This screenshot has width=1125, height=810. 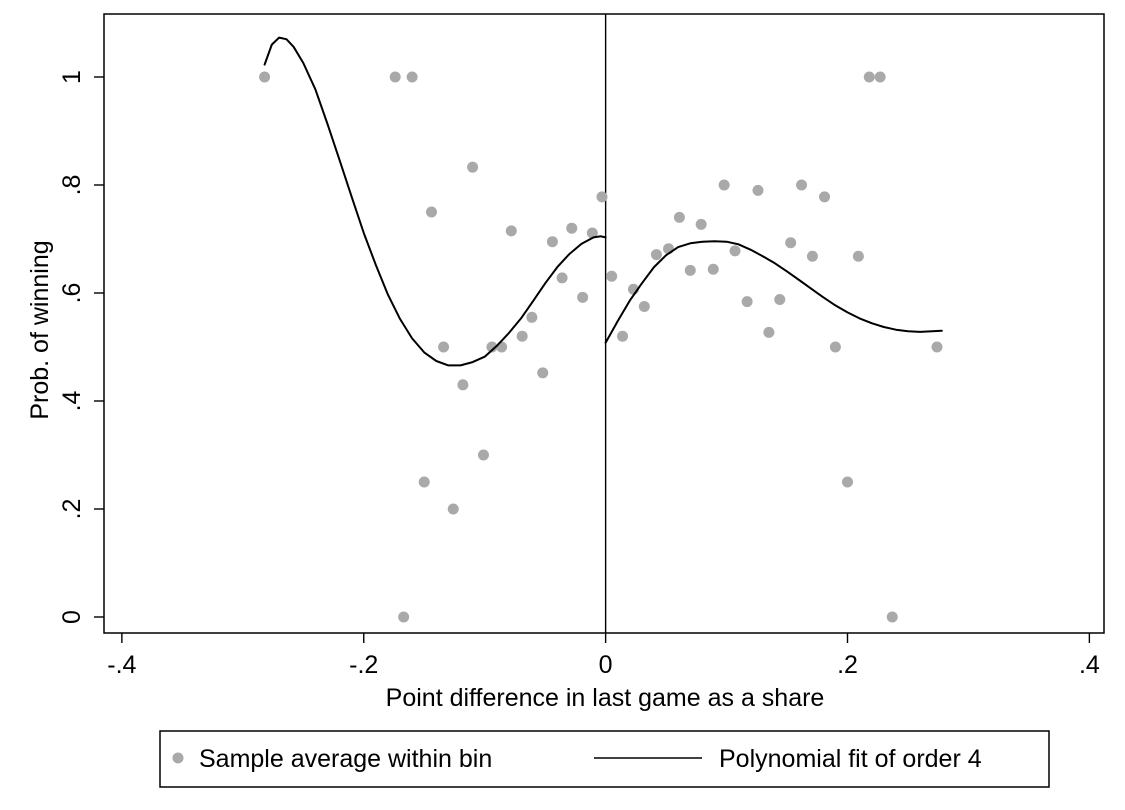 What do you see at coordinates (40, 329) in the screenshot?
I see `y-axis-title: Prob. of winning` at bounding box center [40, 329].